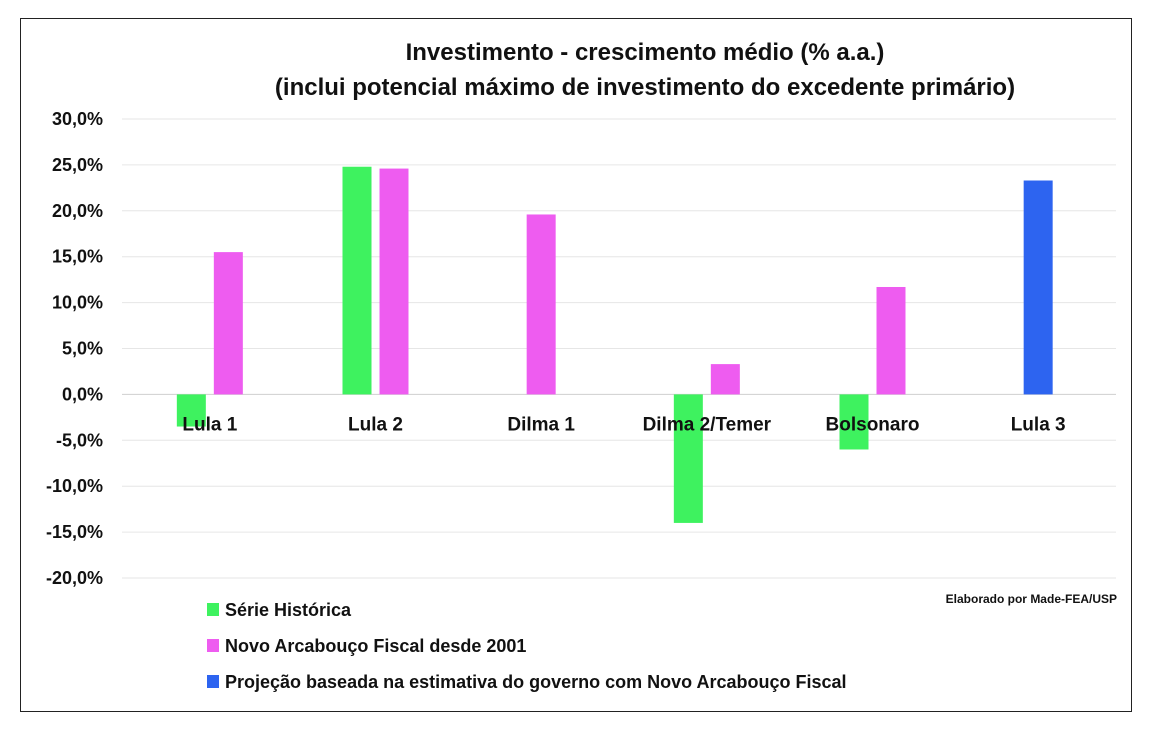 The width and height of the screenshot is (1154, 744). What do you see at coordinates (79, 440) in the screenshot?
I see `y-tick-label: -5,0%` at bounding box center [79, 440].